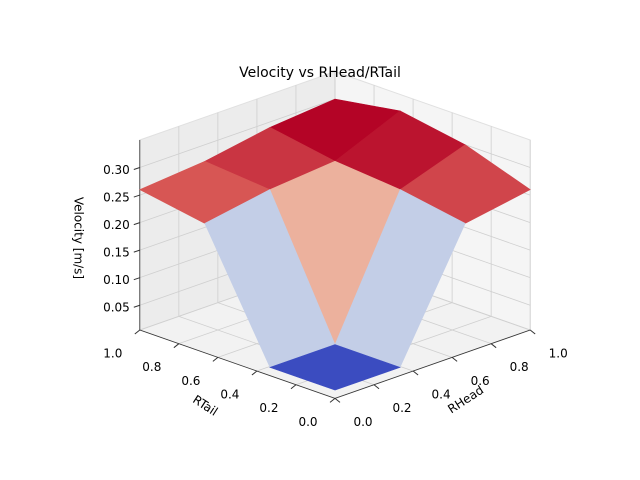  Describe the element at coordinates (401, 408) in the screenshot. I see `x-tick-label: 0.2` at that location.